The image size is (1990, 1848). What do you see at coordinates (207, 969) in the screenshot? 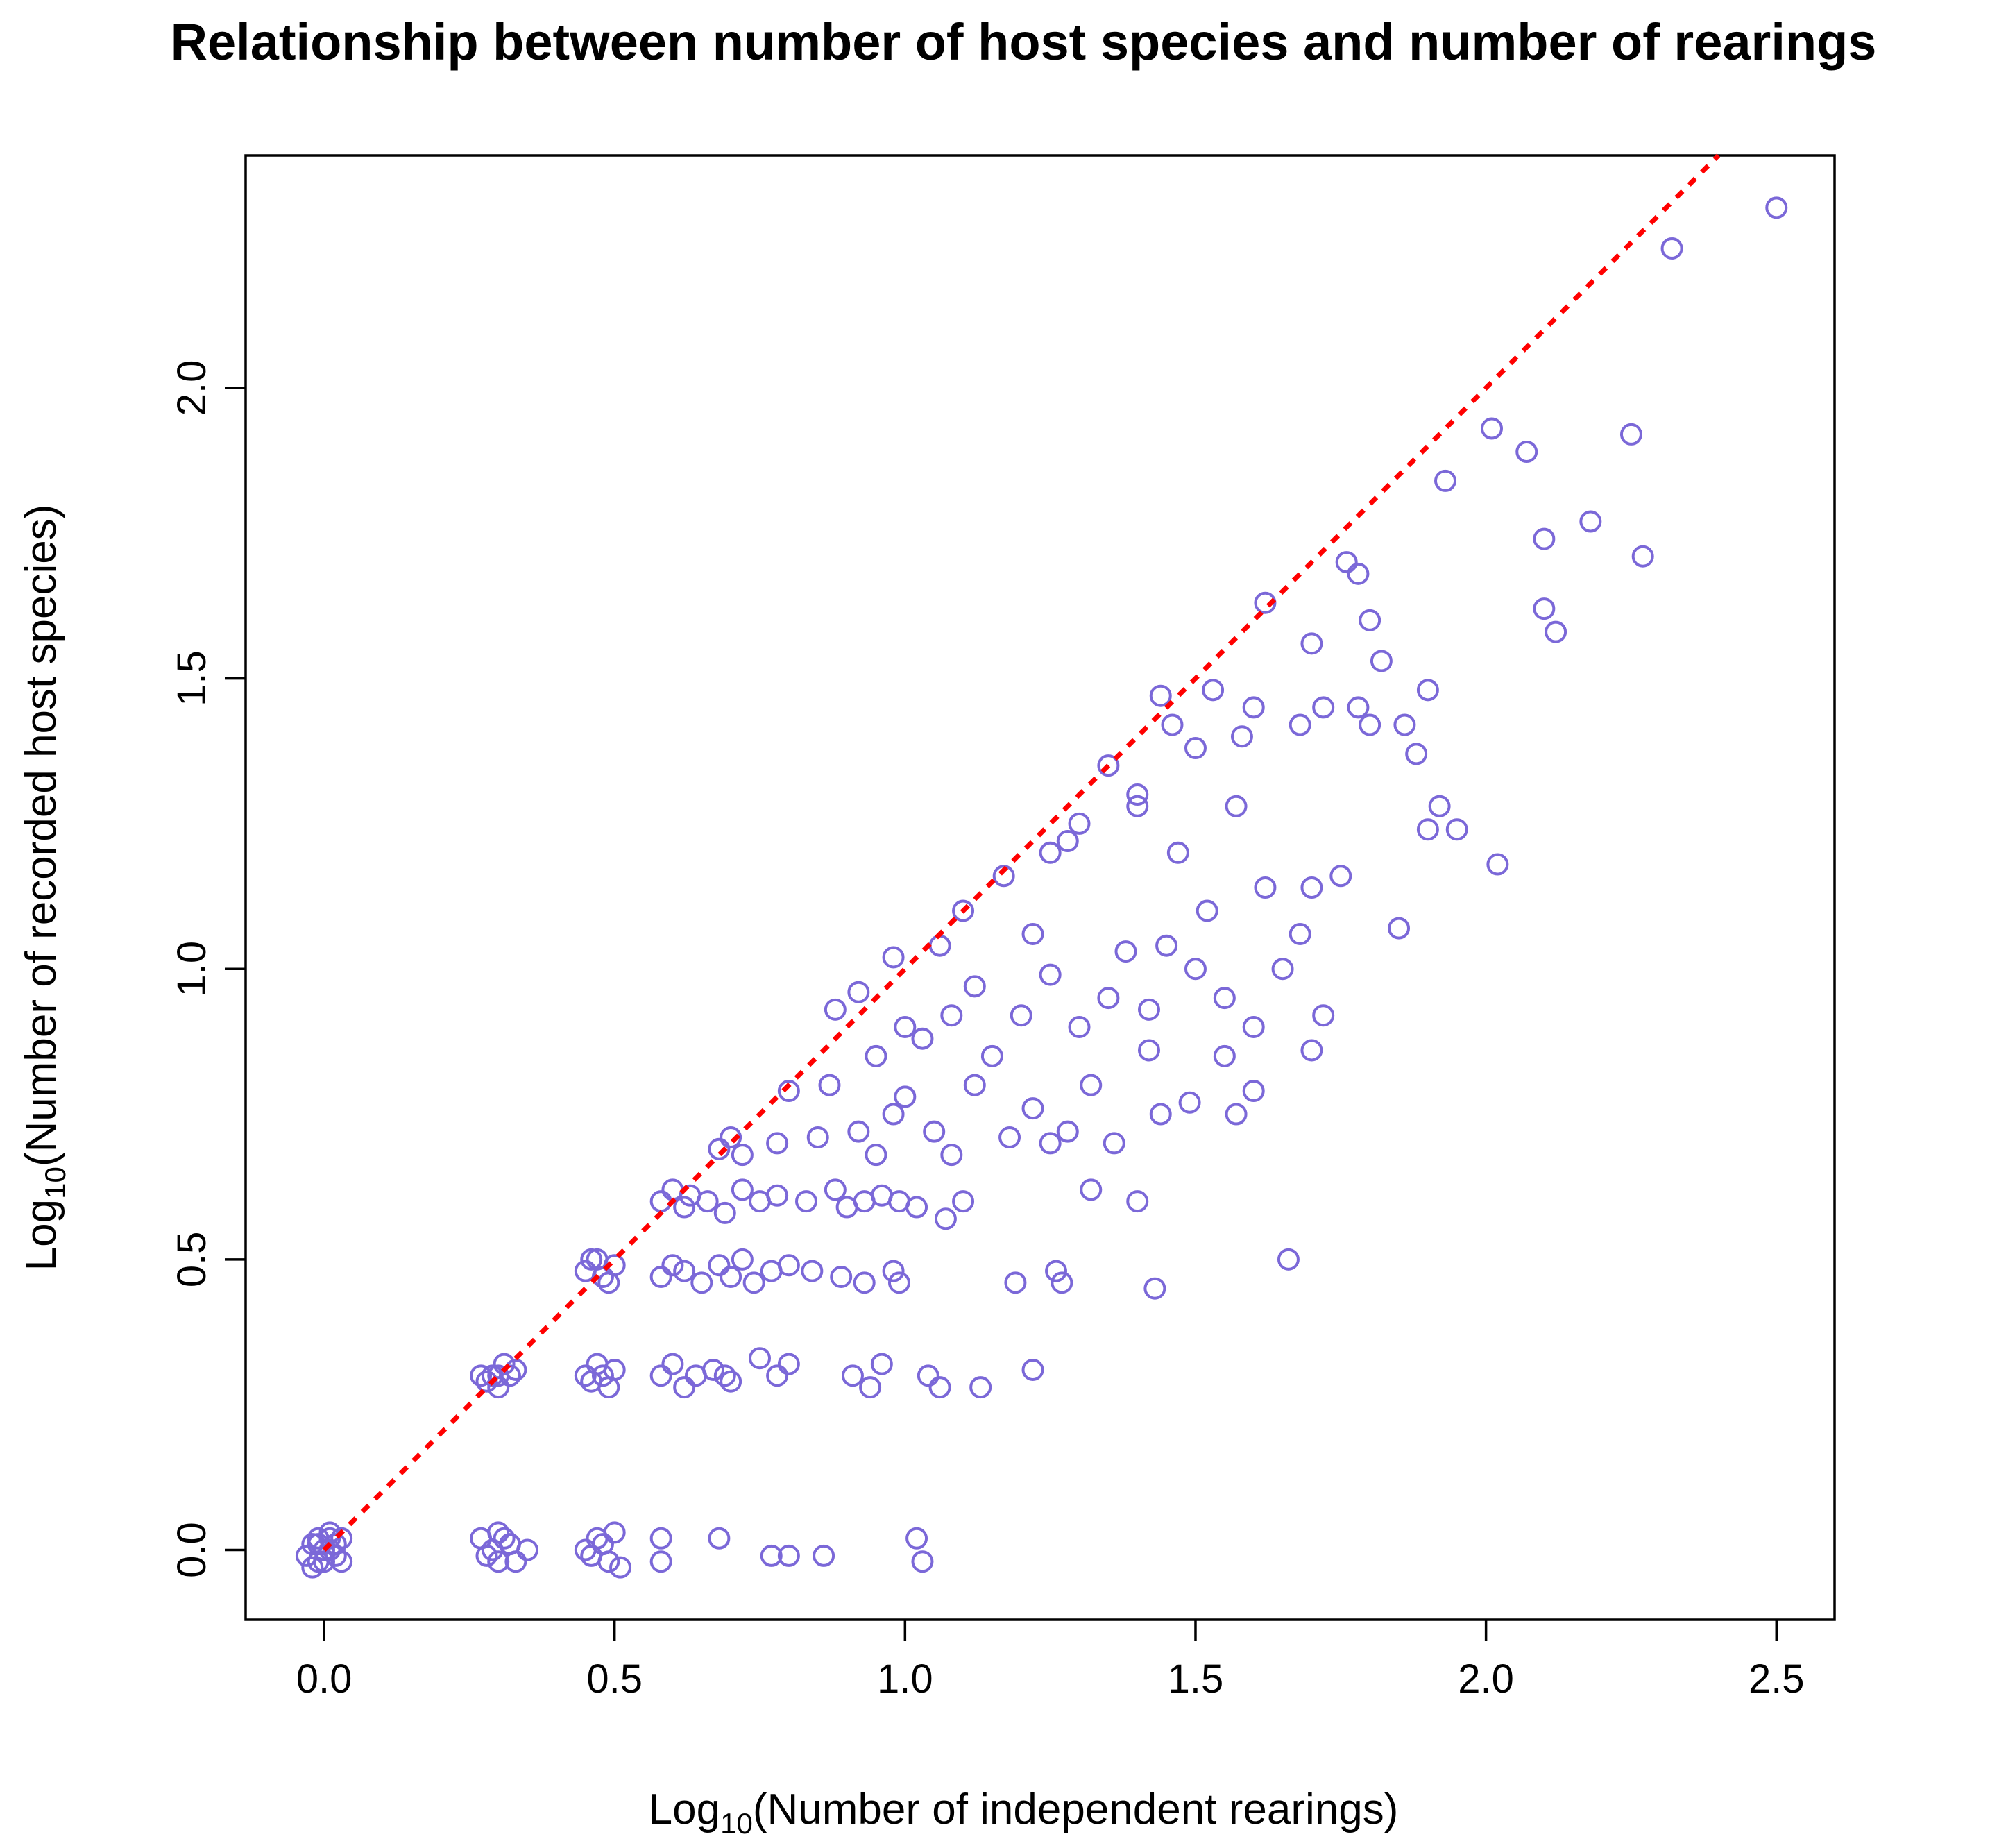
I see `y-axis: 0.0 0.5 1.0 1.5 2.0` at bounding box center [207, 969].